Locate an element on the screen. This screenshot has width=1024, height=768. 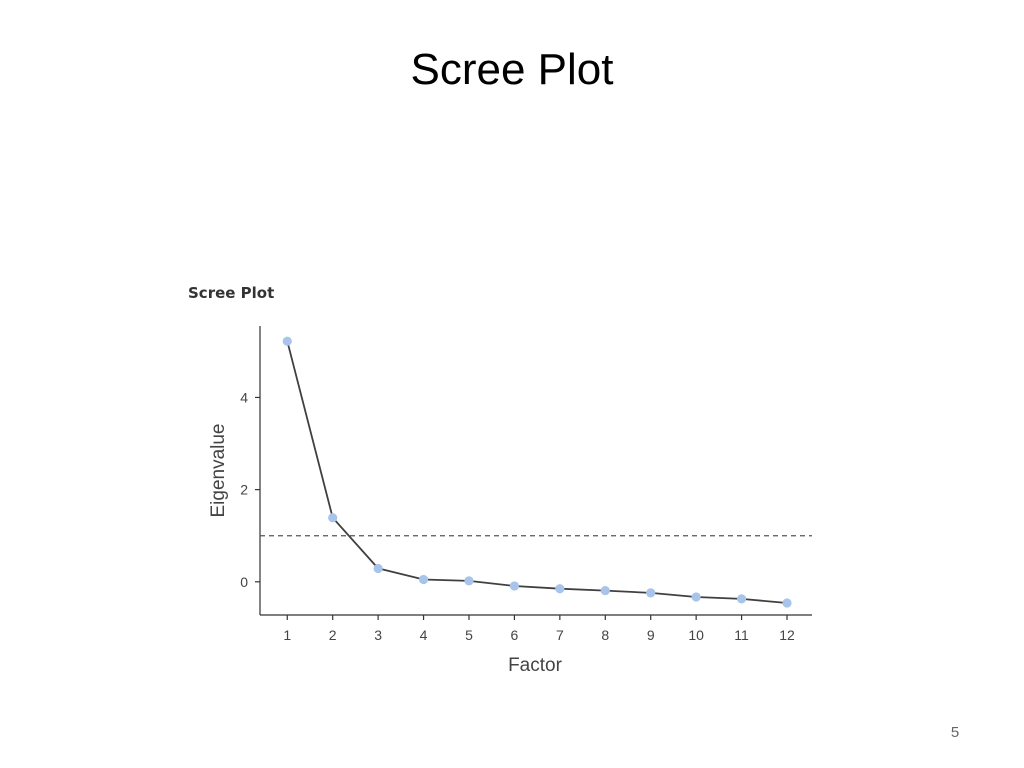
y-ticks: 0 2 4 is located at coordinates (250, 489).